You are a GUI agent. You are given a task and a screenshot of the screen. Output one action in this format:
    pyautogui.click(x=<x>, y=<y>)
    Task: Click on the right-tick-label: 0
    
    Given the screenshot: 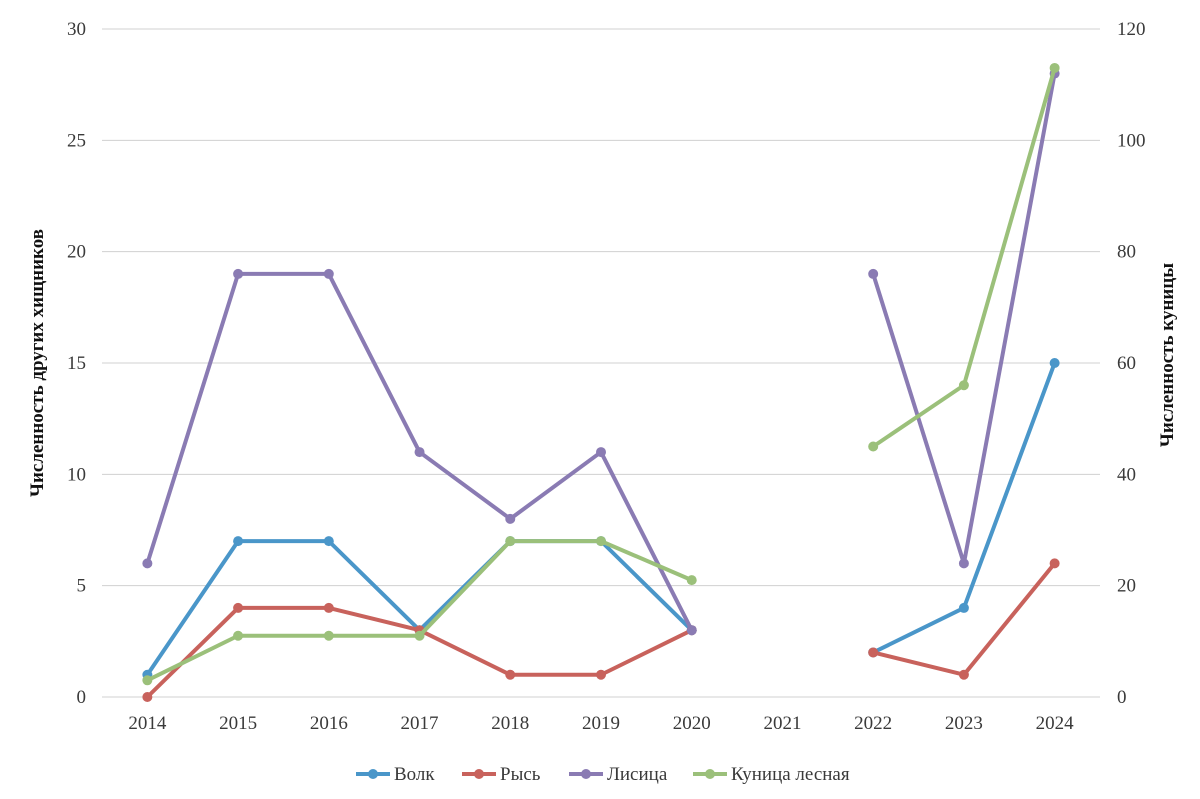 What is the action you would take?
    pyautogui.click(x=1122, y=697)
    